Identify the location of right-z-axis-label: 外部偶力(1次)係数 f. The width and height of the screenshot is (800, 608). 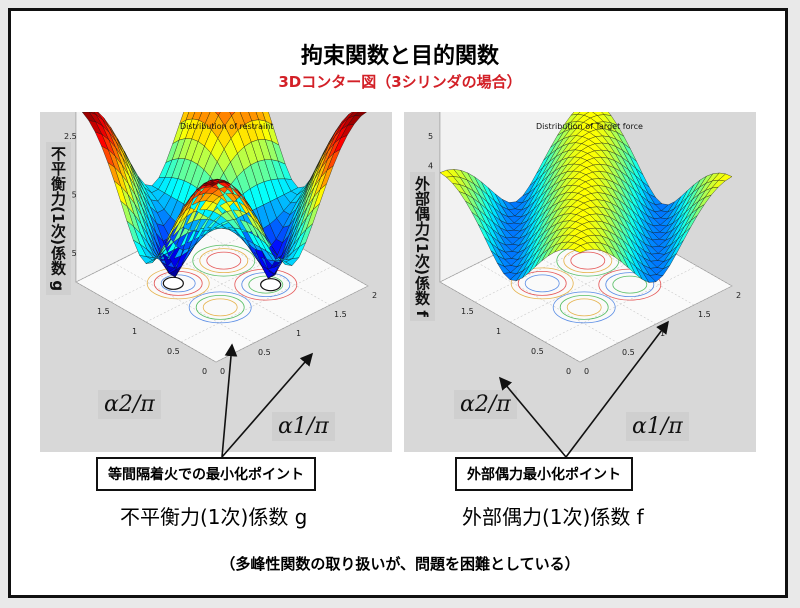
(422, 246).